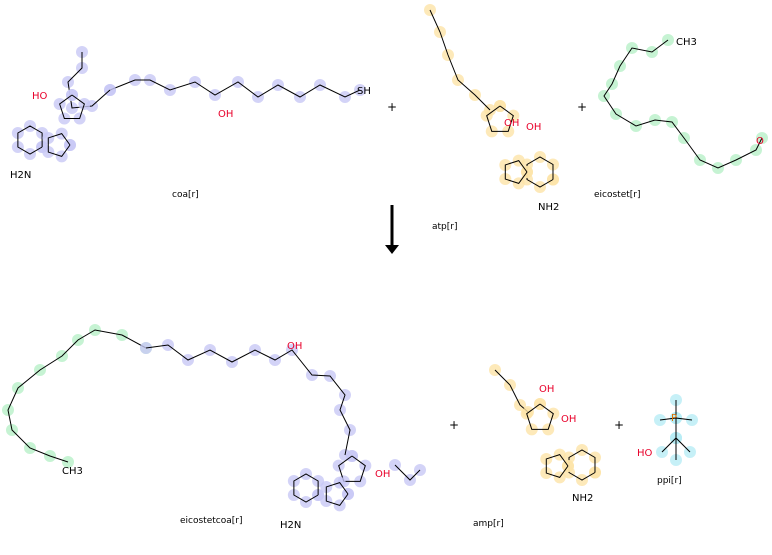  What do you see at coordinates (77, 396) in the screenshot?
I see `eicostetcoa-fatty-chain-bond` at bounding box center [77, 396].